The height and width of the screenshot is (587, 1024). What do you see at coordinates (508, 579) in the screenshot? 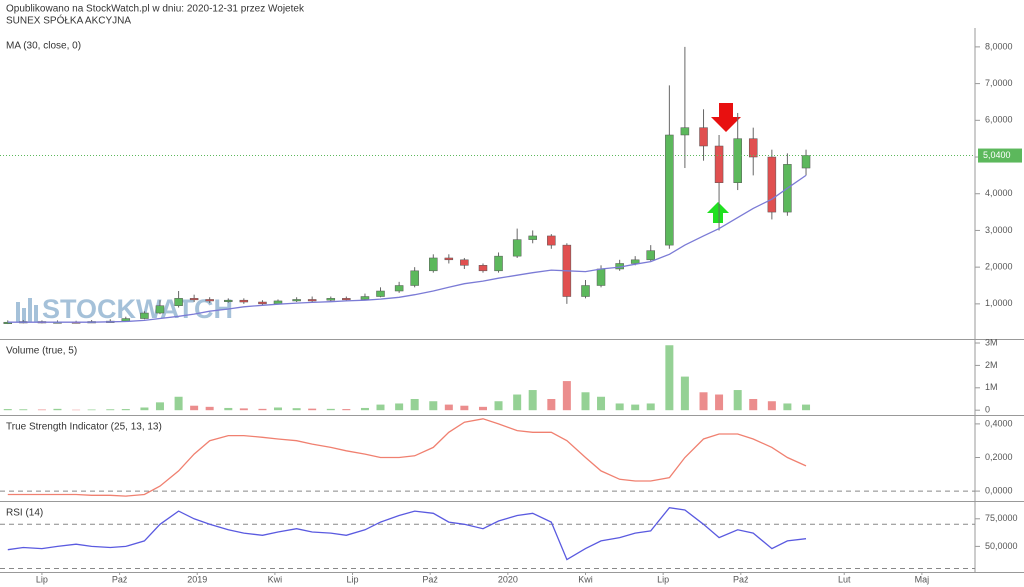
I see `x-tick-label: 2020` at bounding box center [508, 579].